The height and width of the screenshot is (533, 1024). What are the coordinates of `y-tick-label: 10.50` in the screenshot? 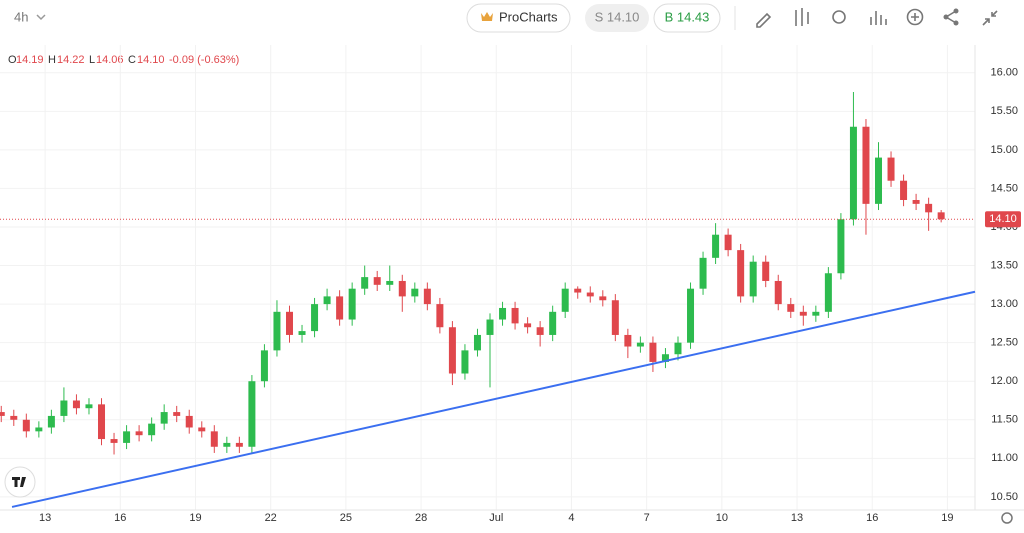 It's located at (1004, 497).